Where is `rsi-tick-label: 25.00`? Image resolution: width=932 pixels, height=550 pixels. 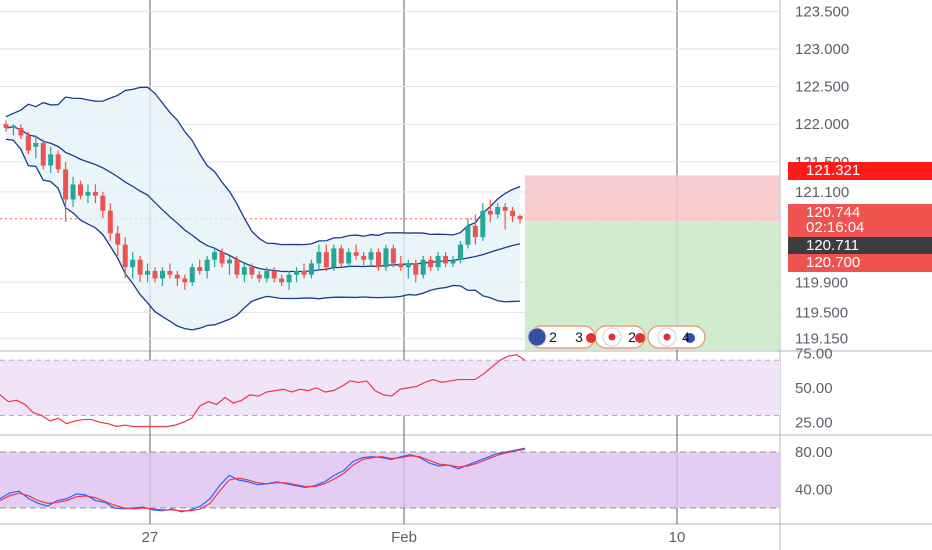
rsi-tick-label: 25.00 is located at coordinates (814, 422).